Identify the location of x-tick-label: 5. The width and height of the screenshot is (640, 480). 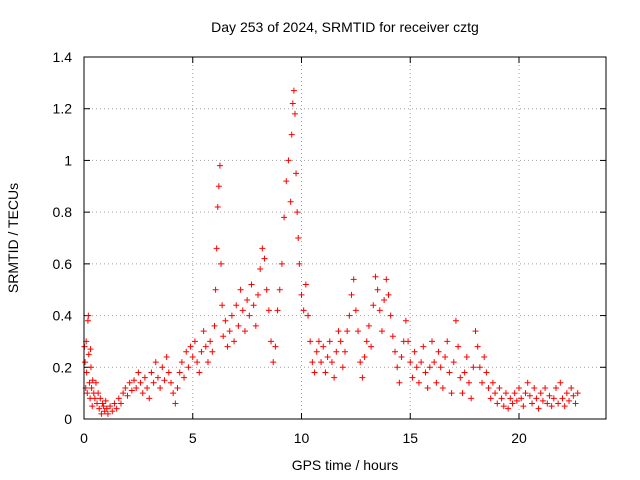
(193, 438).